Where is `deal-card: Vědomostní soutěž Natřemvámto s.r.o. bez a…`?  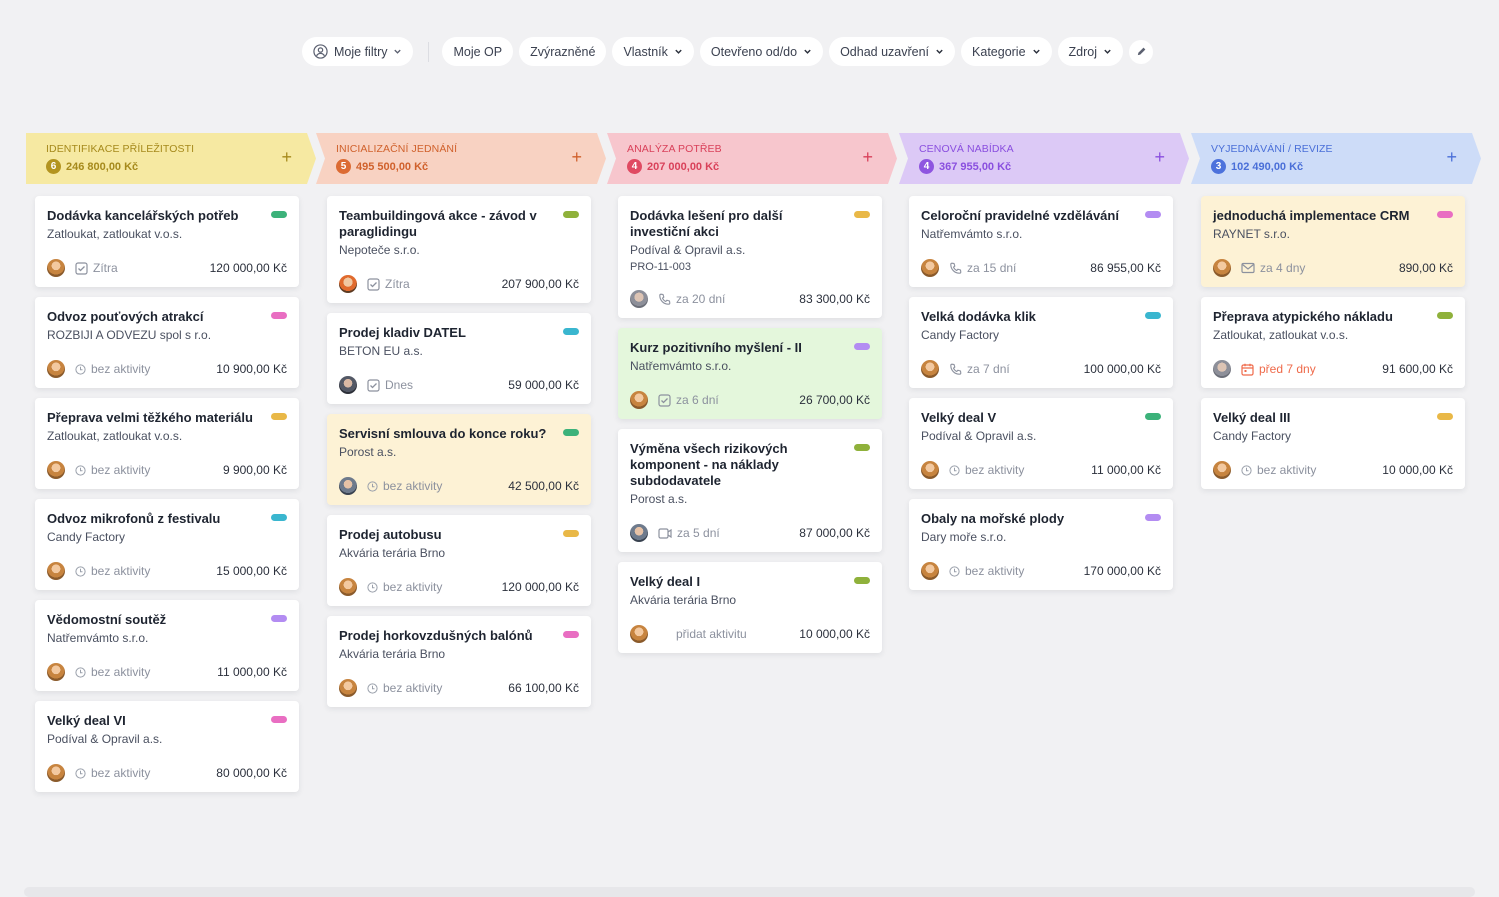 deal-card: Vědomostní soutěž Natřemvámto s.r.o. bez a… is located at coordinates (167, 645).